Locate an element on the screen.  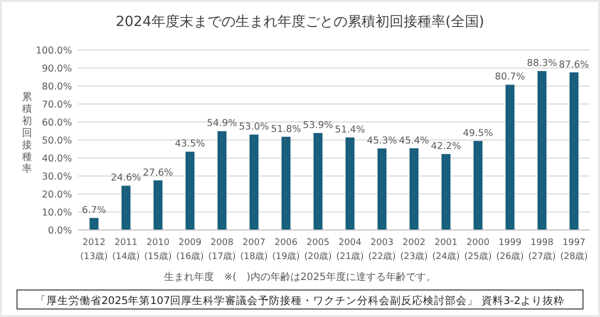
x-tick-label: 1999 (26歳) is located at coordinates (510, 250).